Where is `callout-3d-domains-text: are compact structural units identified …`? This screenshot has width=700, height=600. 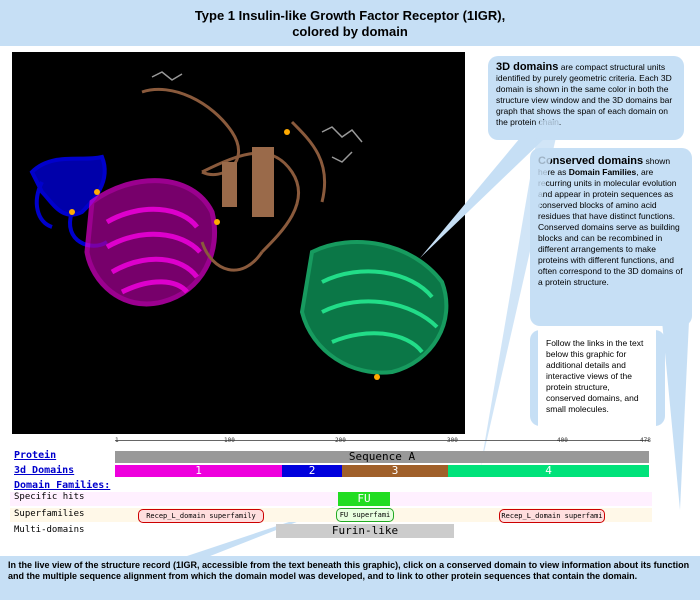 callout-3d-domains-text: are compact structural units identified … is located at coordinates (584, 94).